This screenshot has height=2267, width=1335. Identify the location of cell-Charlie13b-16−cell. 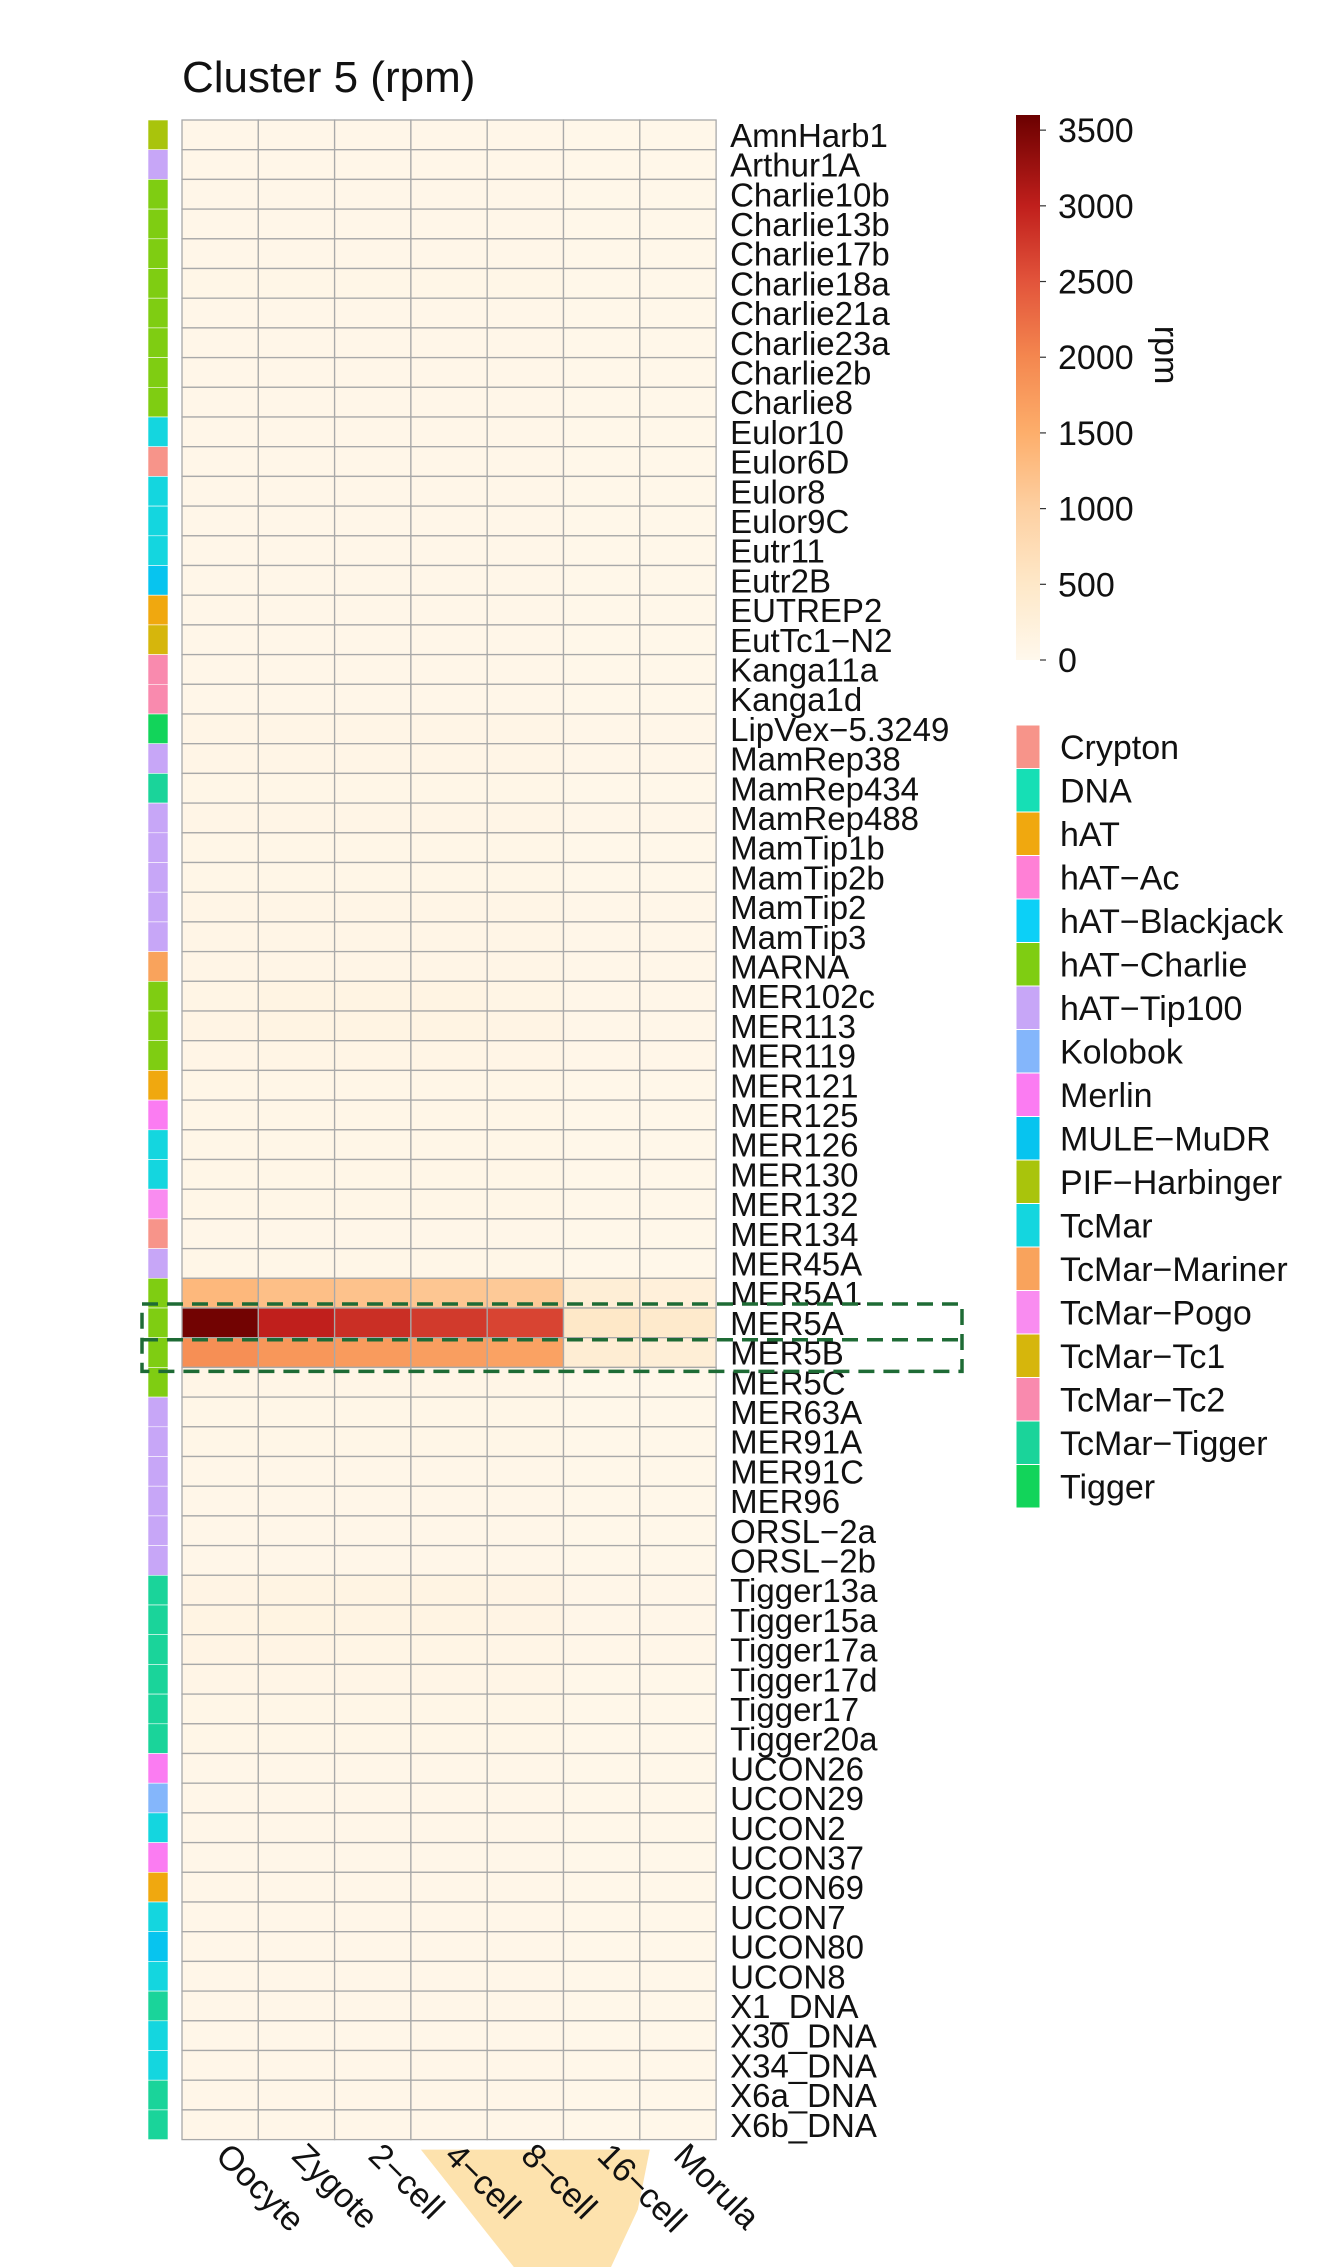
(601, 224).